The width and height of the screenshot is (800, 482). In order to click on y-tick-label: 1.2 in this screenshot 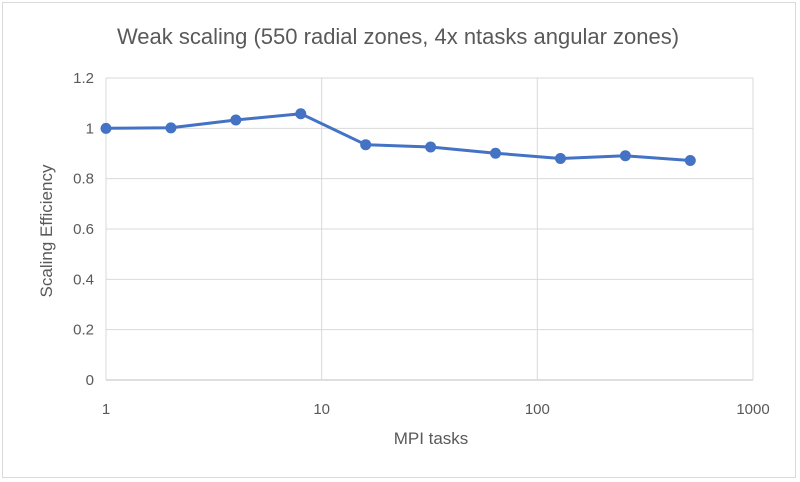, I will do `click(83, 78)`.